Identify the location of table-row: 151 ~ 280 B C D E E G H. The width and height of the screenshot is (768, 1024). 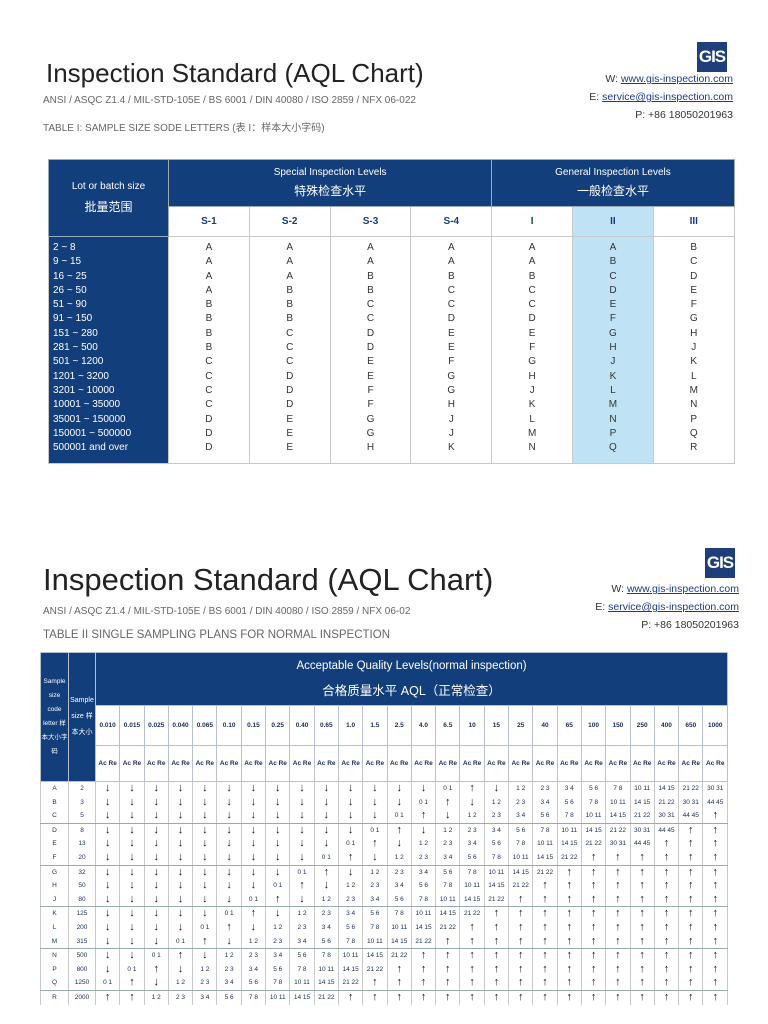
(391, 334).